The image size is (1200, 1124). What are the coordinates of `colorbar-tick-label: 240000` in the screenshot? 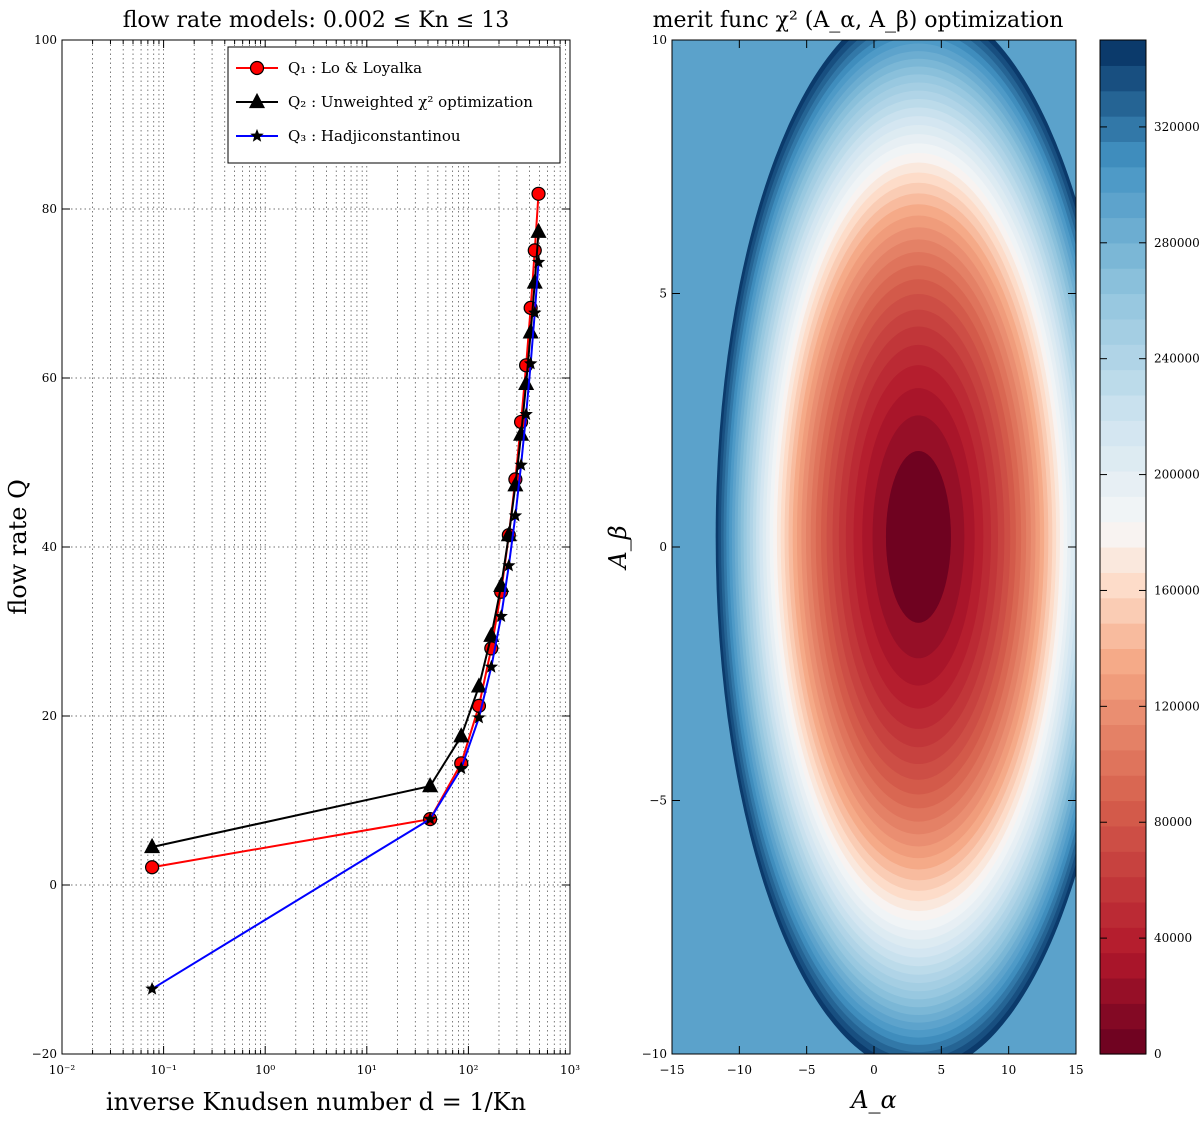 It's located at (1177, 359).